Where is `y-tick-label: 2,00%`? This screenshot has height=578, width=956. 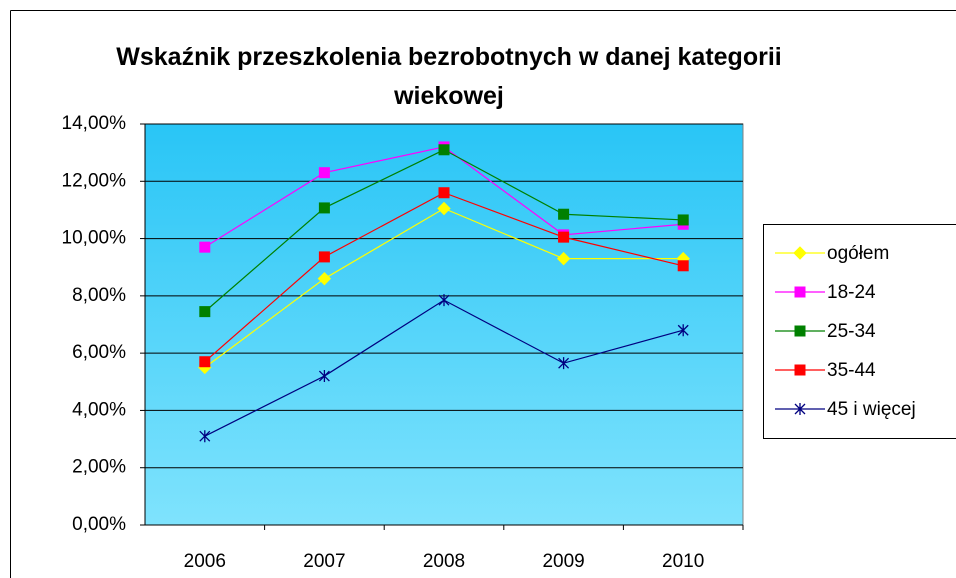
y-tick-label: 2,00% is located at coordinates (99, 467).